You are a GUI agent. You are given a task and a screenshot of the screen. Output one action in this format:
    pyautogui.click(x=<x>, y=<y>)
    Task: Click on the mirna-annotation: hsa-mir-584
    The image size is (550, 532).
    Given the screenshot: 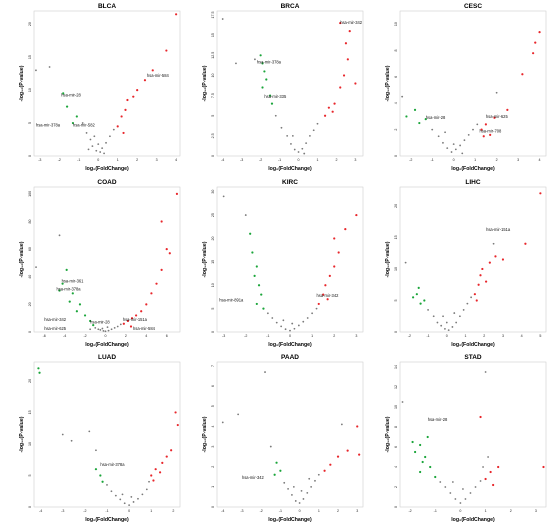 What is the action you would take?
    pyautogui.click(x=158, y=75)
    